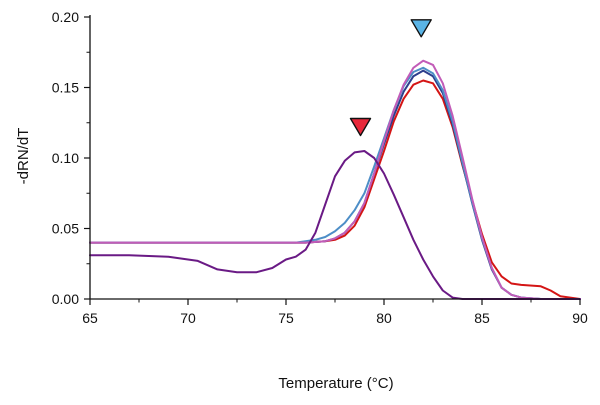  I want to click on red-peak-marker, so click(360, 127).